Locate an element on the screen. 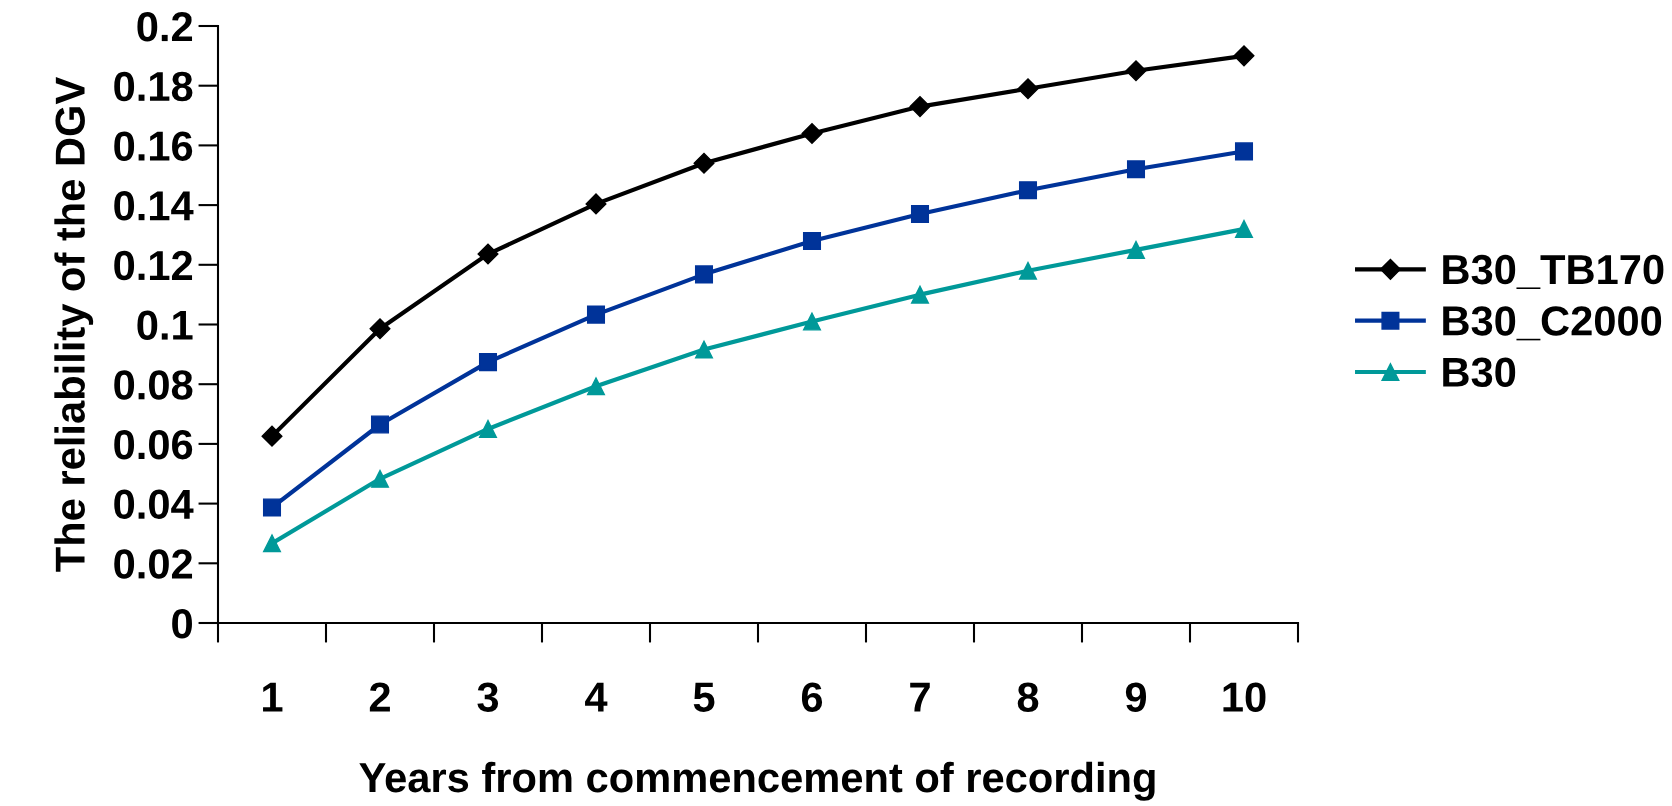 The image size is (1672, 806). x-tick-label: 10 is located at coordinates (1244, 697).